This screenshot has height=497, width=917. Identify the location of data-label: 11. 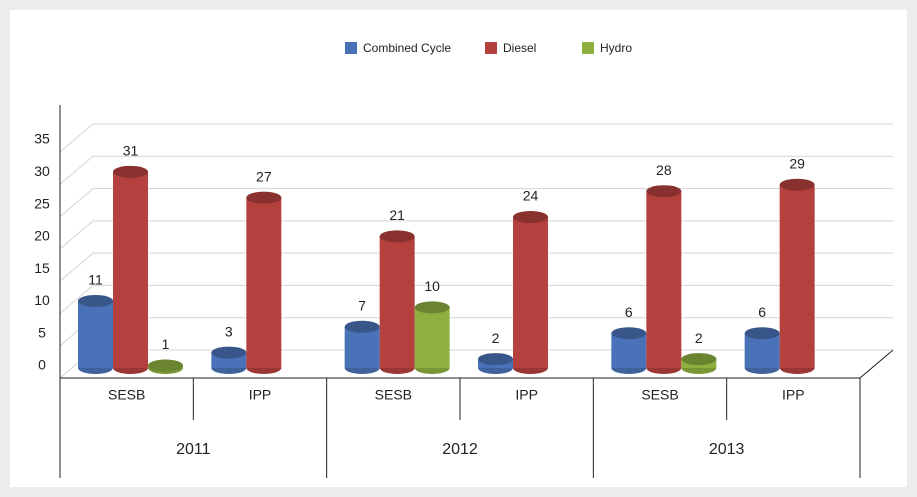
(95, 280).